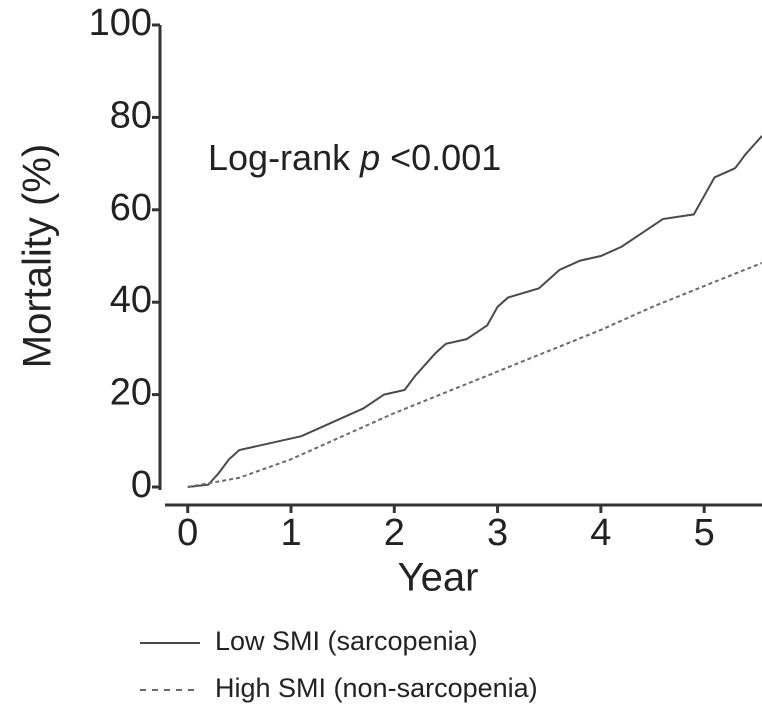 The width and height of the screenshot is (762, 707). I want to click on annotation-text: p, so click(369, 157).